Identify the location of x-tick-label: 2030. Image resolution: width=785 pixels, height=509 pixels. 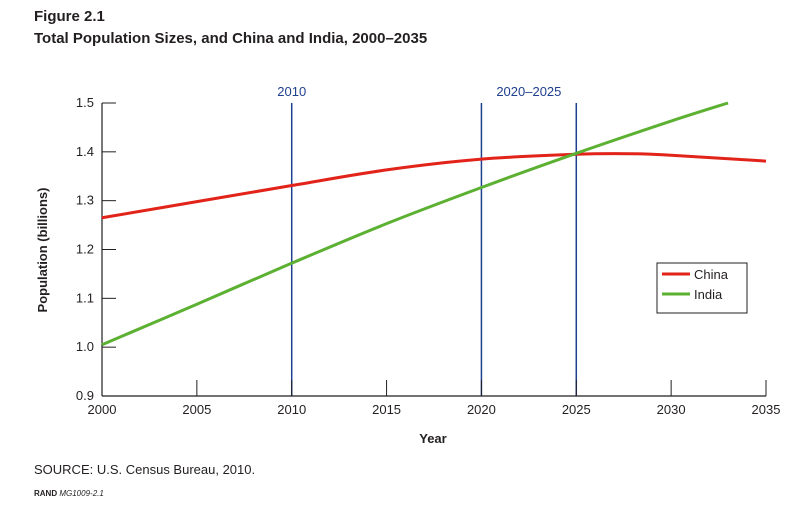
(671, 409).